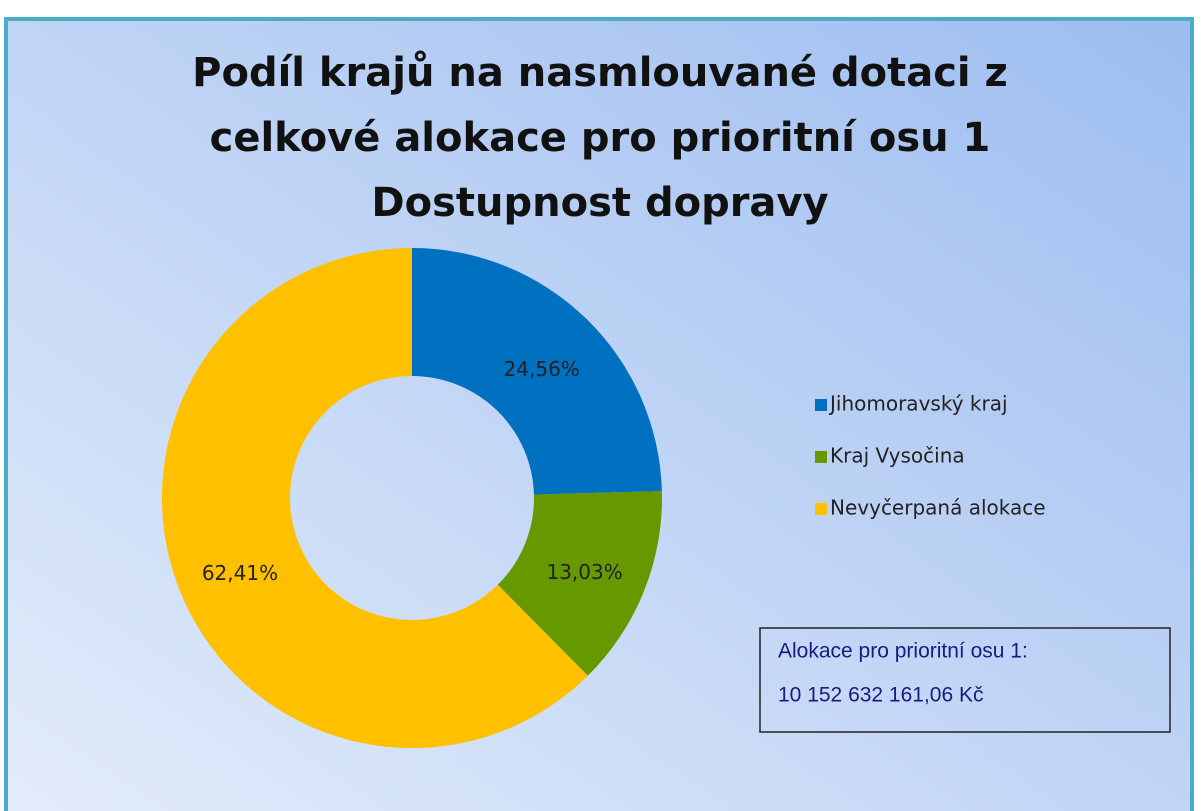  I want to click on chart-title: Dostupnost dopravy, so click(599, 203).